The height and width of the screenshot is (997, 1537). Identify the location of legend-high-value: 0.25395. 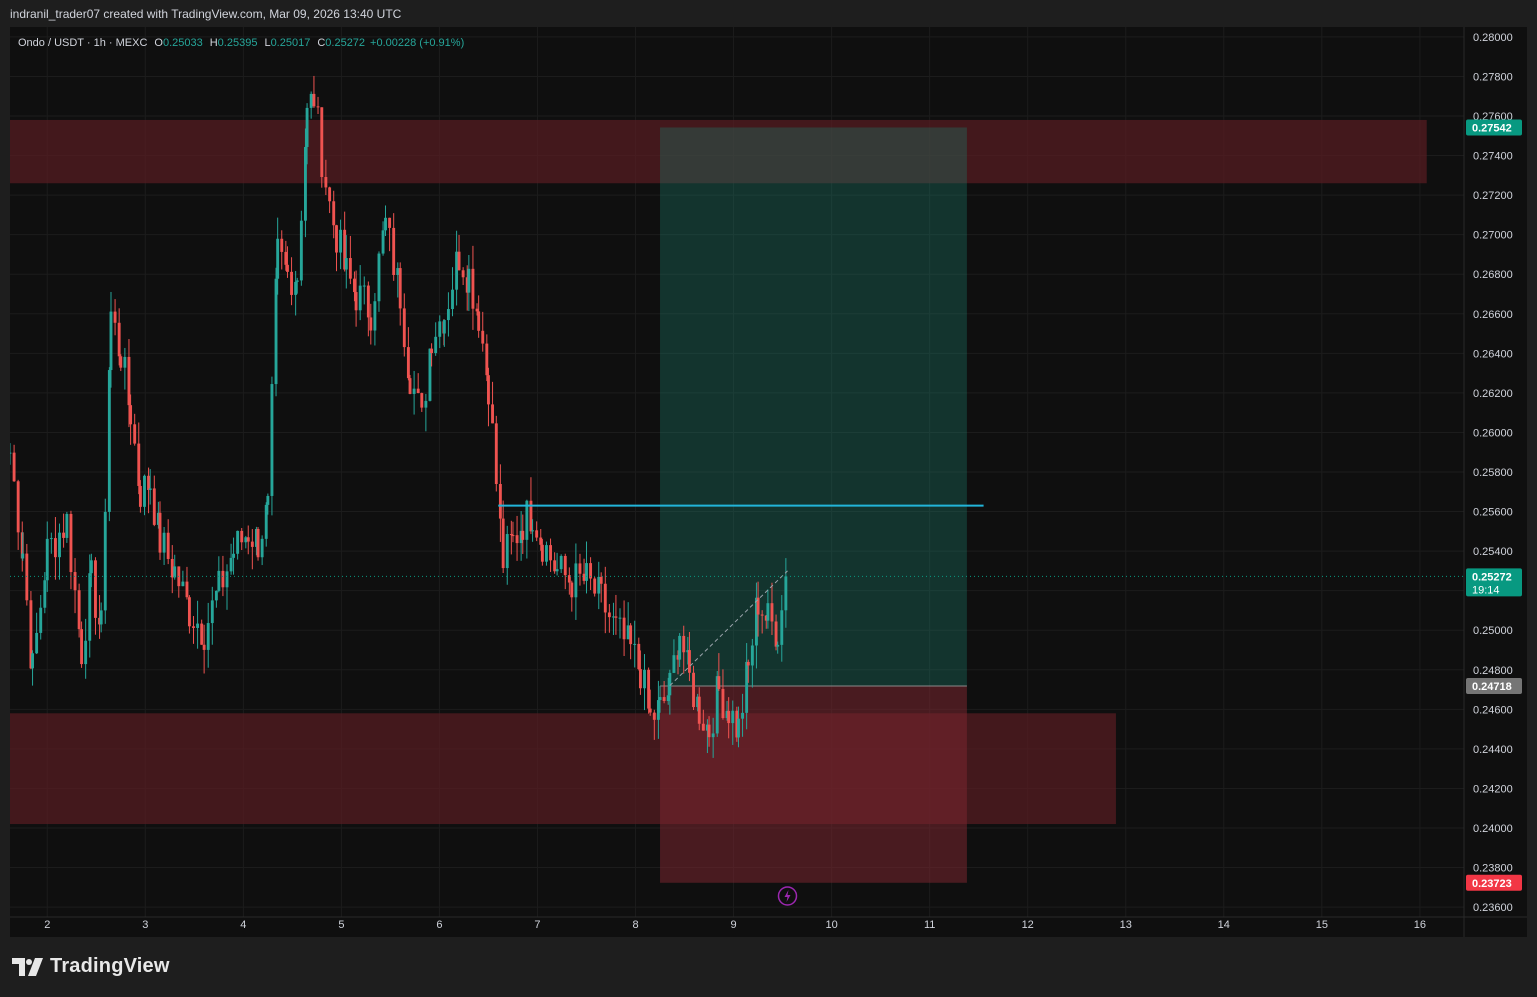
(238, 43).